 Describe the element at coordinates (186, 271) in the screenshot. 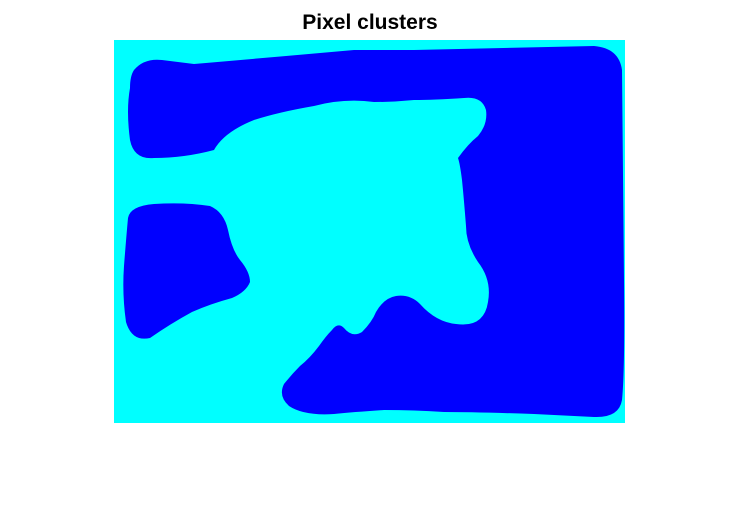

I see `cluster-blue-region-left-middle` at that location.